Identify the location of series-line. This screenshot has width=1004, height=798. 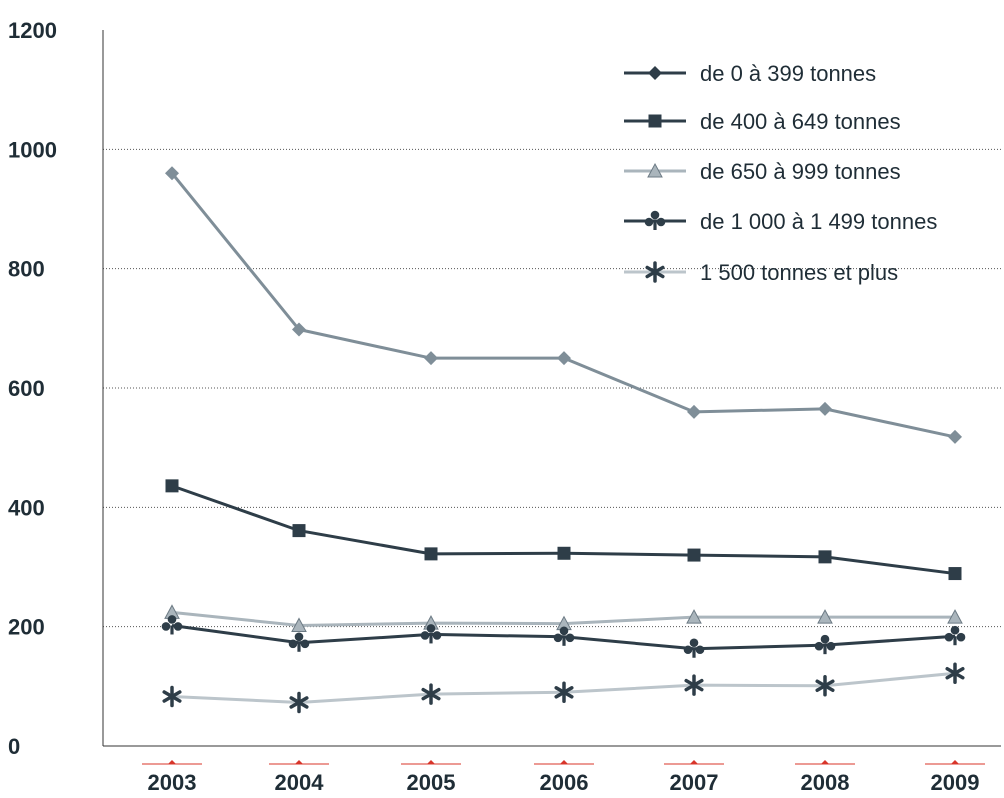
(563, 530).